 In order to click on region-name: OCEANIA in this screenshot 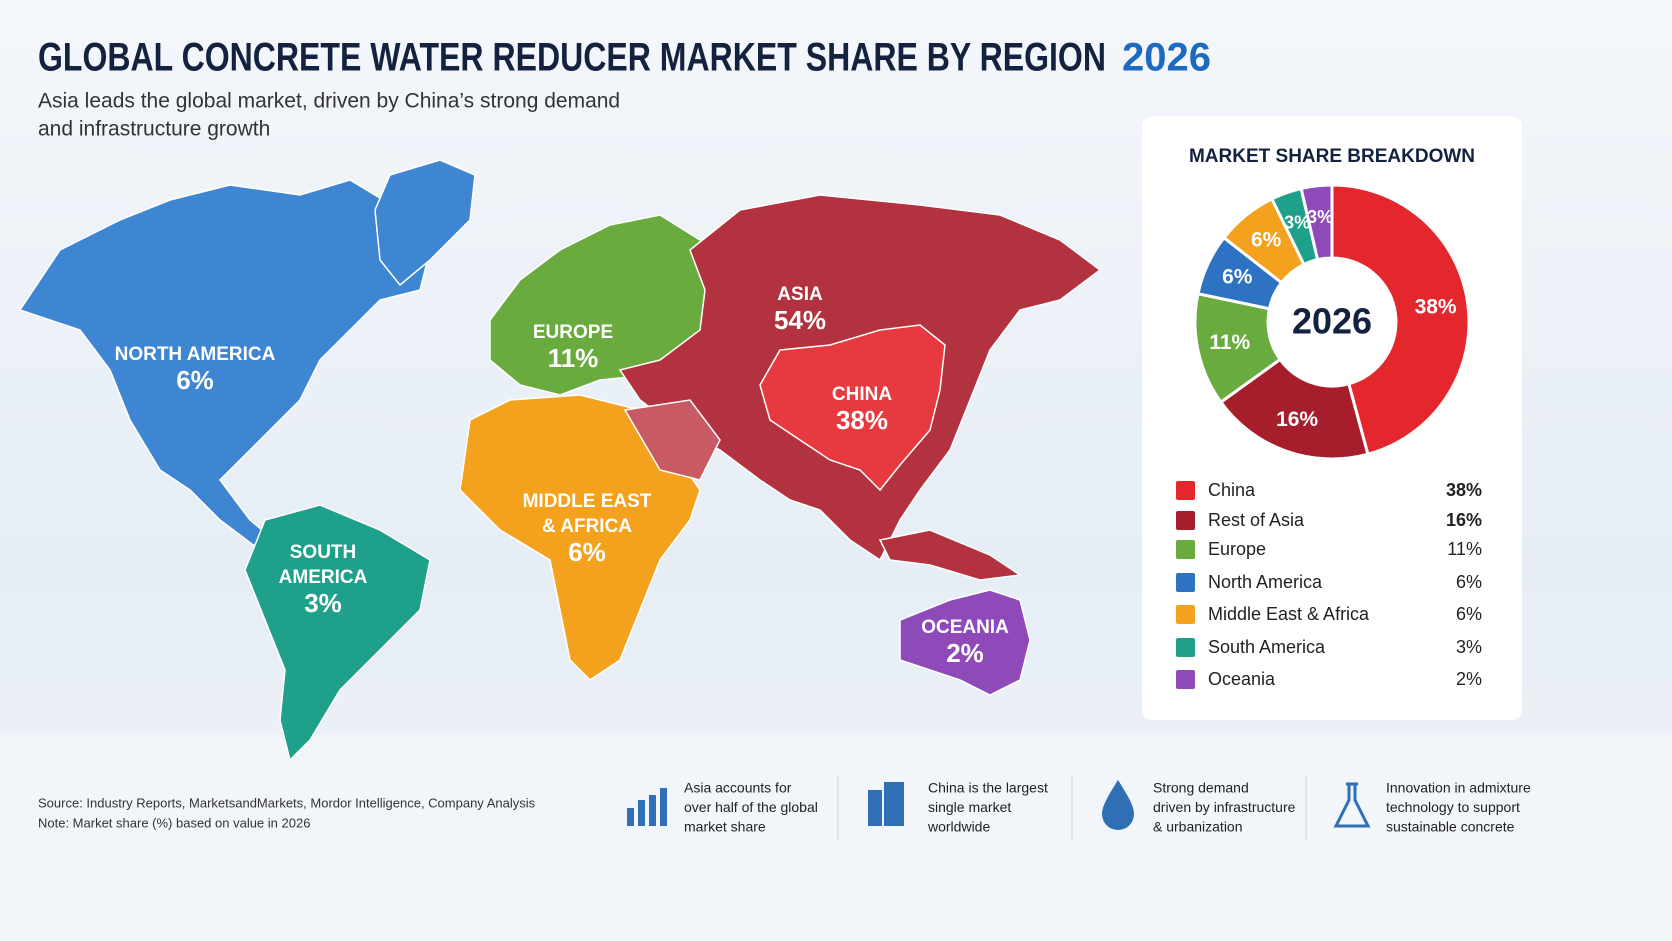, I will do `click(965, 627)`.